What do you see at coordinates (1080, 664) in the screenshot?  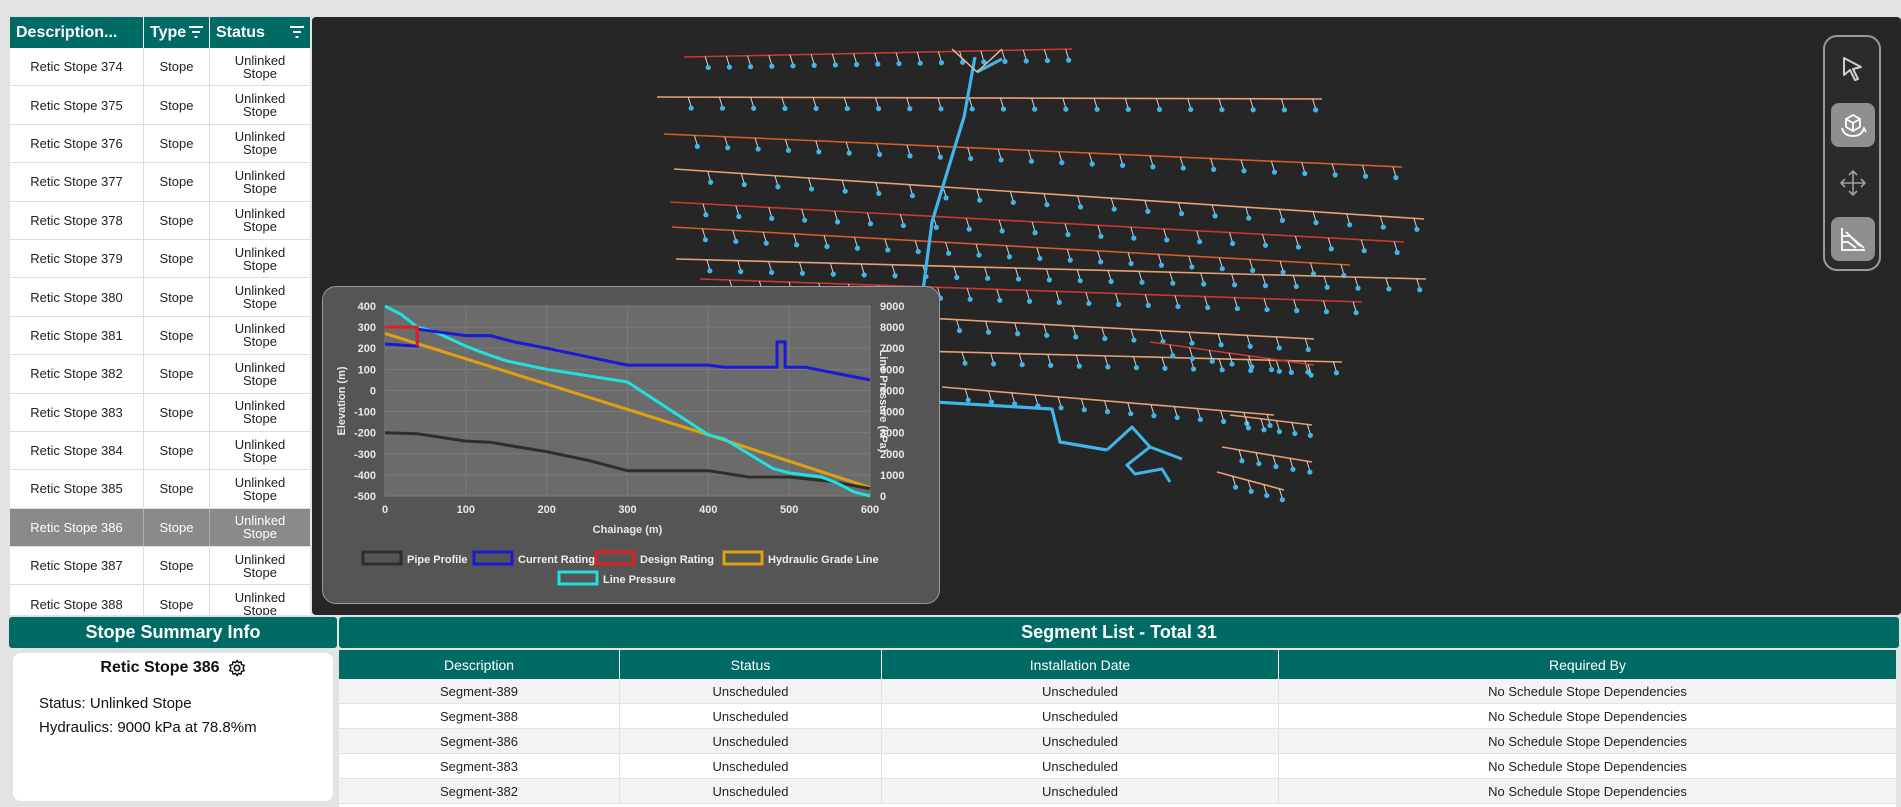 I see `segment-column-installation-date: Installation Date` at bounding box center [1080, 664].